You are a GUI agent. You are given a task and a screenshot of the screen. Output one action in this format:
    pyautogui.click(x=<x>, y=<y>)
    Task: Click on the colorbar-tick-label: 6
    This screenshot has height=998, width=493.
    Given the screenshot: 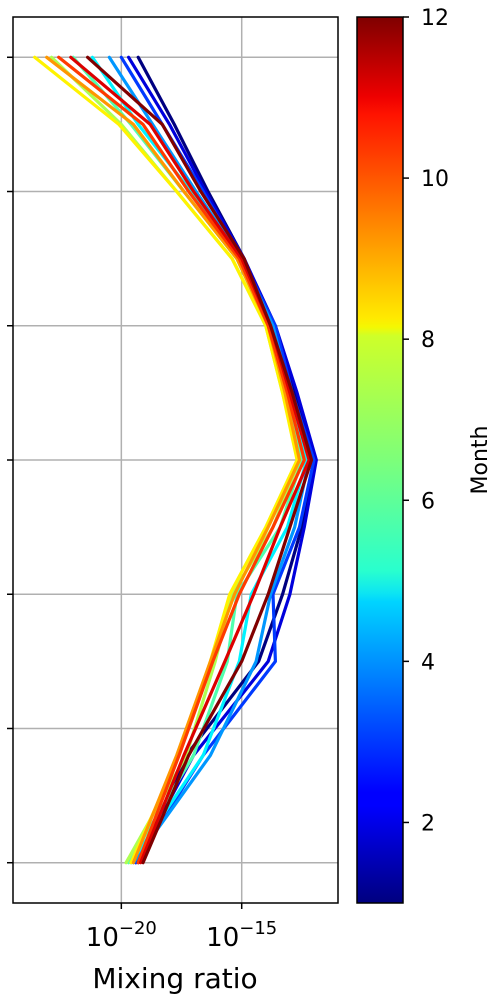 What is the action you would take?
    pyautogui.click(x=428, y=501)
    